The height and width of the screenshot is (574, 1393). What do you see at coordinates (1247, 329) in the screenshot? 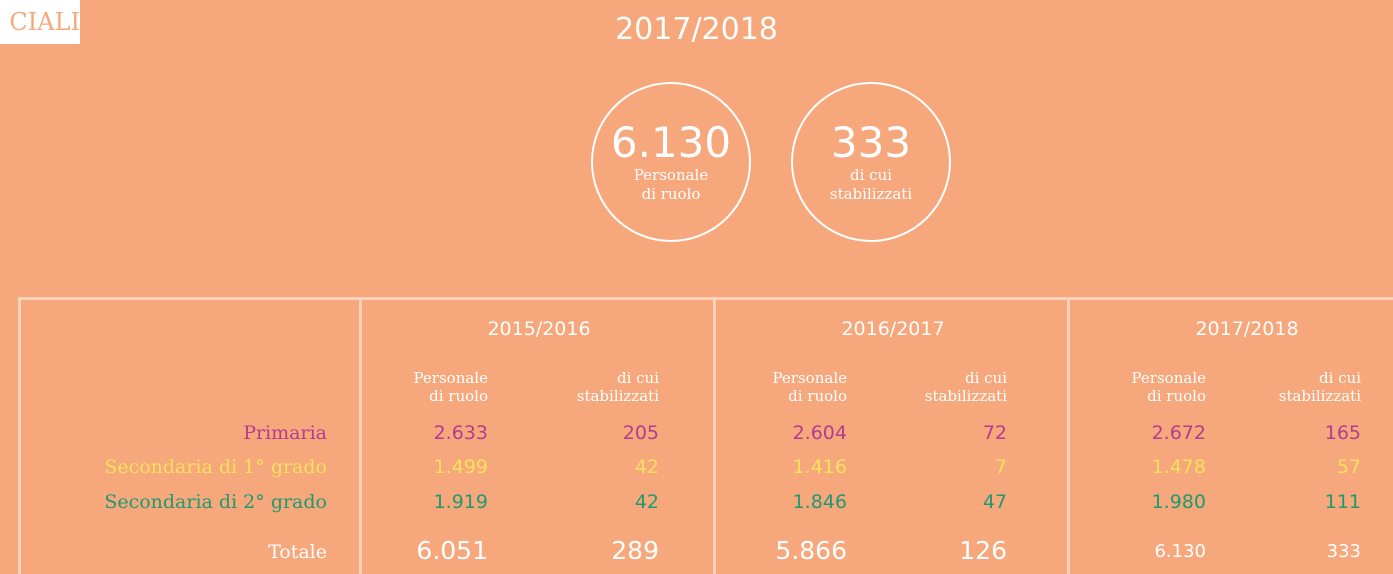
I see `year-header: 2017/2018` at bounding box center [1247, 329].